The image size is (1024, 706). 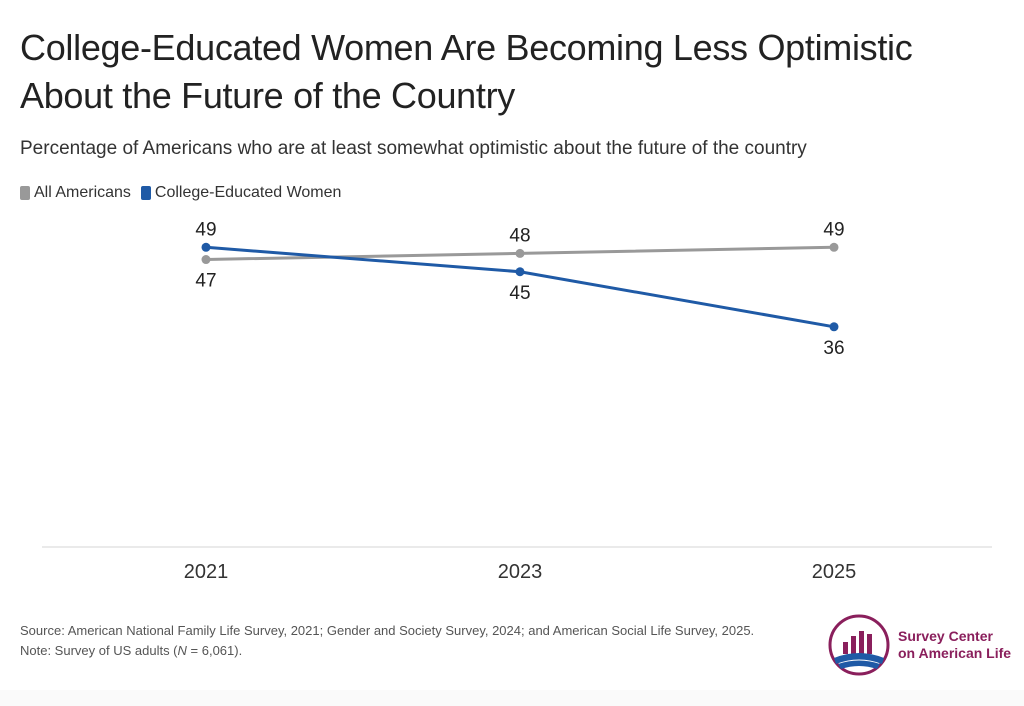 What do you see at coordinates (520, 253) in the screenshot?
I see `data-point-all-americans-2023` at bounding box center [520, 253].